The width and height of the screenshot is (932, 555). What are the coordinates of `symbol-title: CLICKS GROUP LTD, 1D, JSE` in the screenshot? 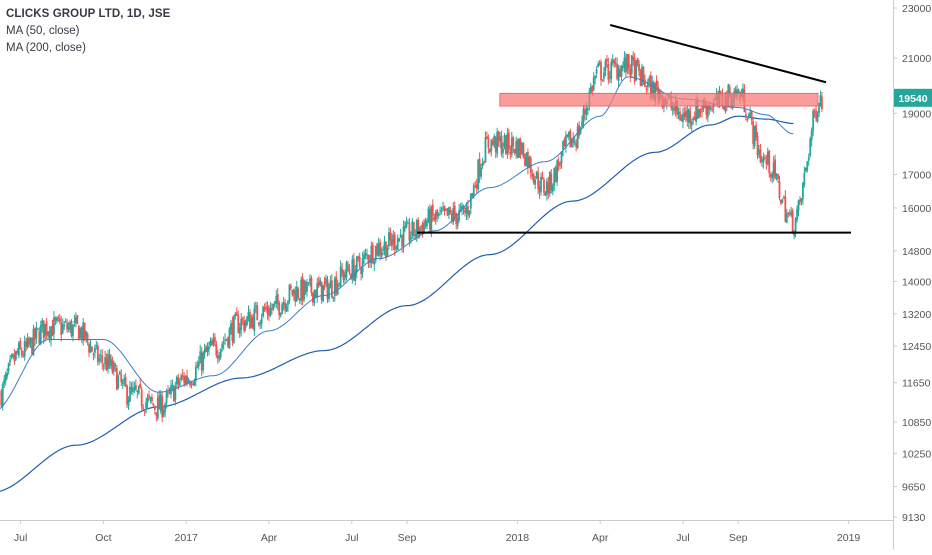 It's located at (88, 14).